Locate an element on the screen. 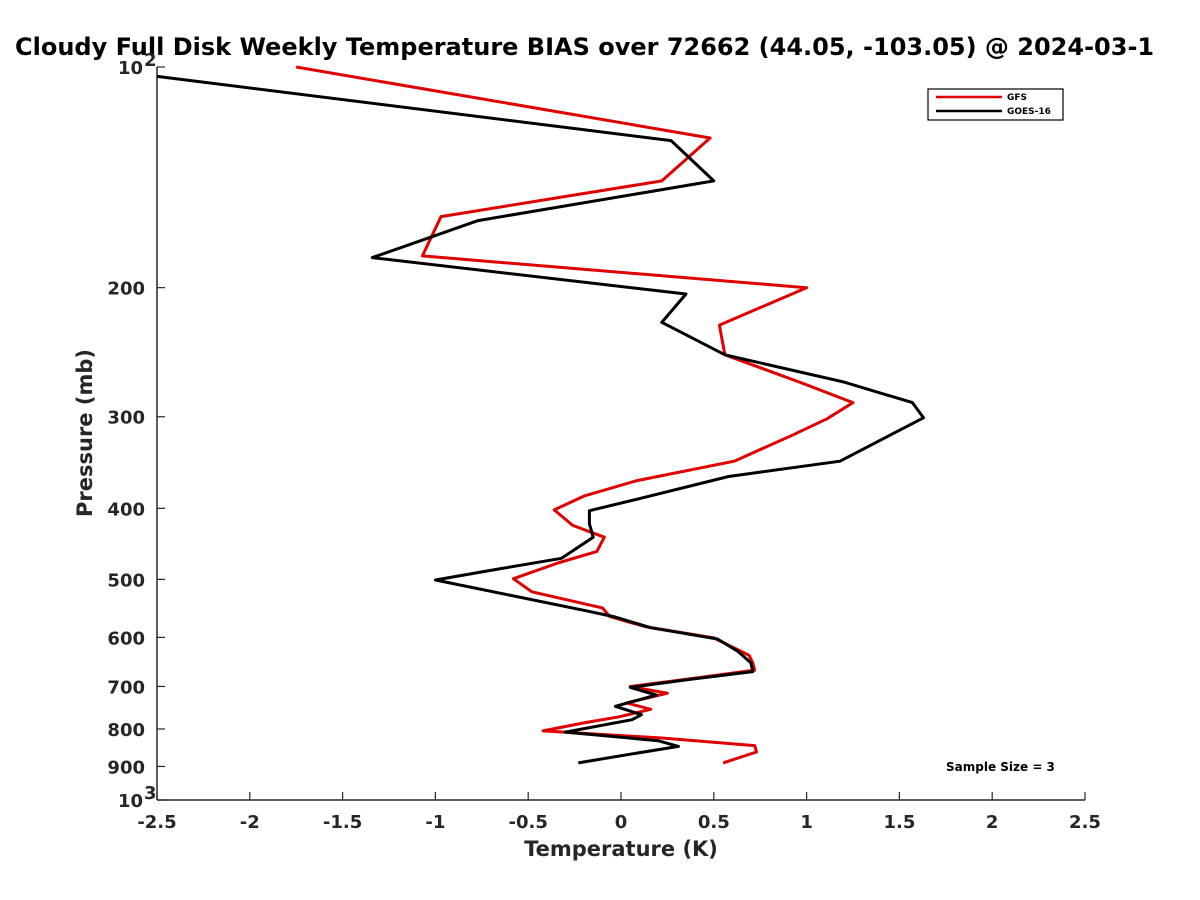 The width and height of the screenshot is (1200, 900). x-tick-label: -2.5 is located at coordinates (156, 822).